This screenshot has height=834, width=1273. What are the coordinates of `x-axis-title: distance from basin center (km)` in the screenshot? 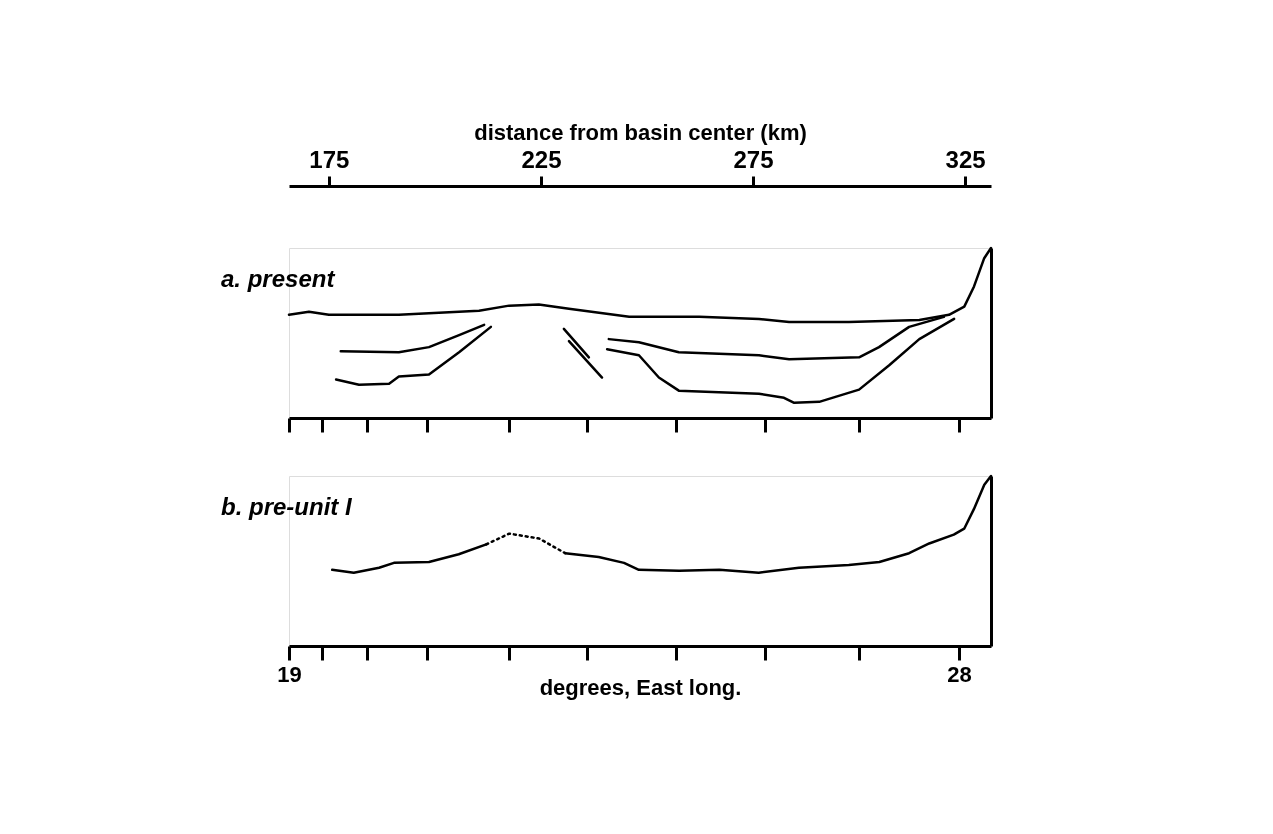 It's located at (640, 132).